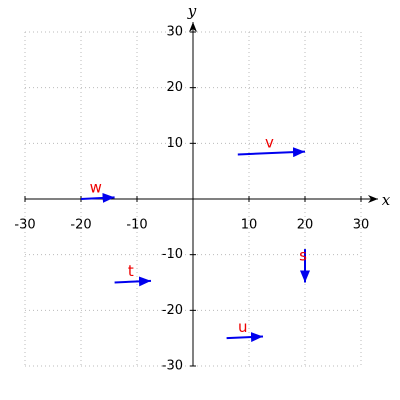 This screenshot has width=400, height=400. Describe the element at coordinates (174, 87) in the screenshot. I see `y-tick-label: 20` at that location.